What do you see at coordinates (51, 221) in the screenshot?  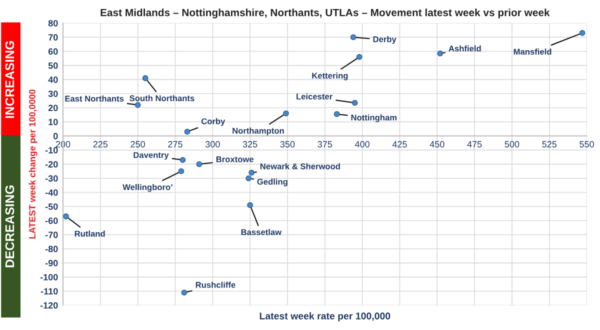 I see `y-tick-label: -60` at bounding box center [51, 221].